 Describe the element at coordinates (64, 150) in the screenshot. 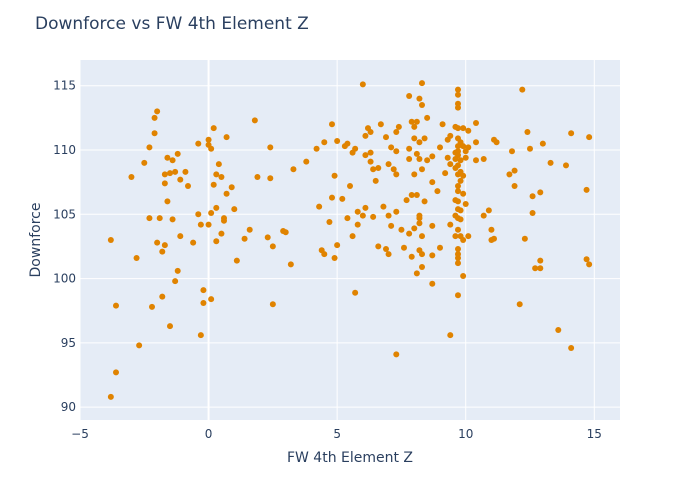

I see `y-tick-label: 110` at that location.